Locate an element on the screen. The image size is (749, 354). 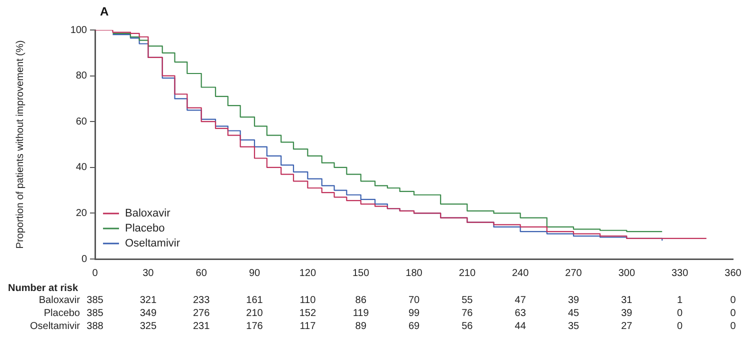
text: 1 is located at coordinates (680, 300).